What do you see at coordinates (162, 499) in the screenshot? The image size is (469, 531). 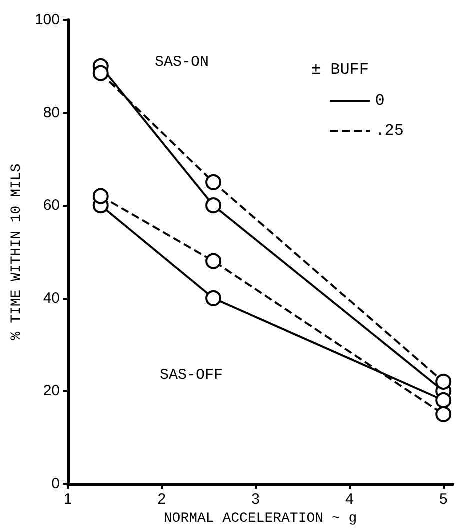 I see `x-tick-label: 2` at bounding box center [162, 499].